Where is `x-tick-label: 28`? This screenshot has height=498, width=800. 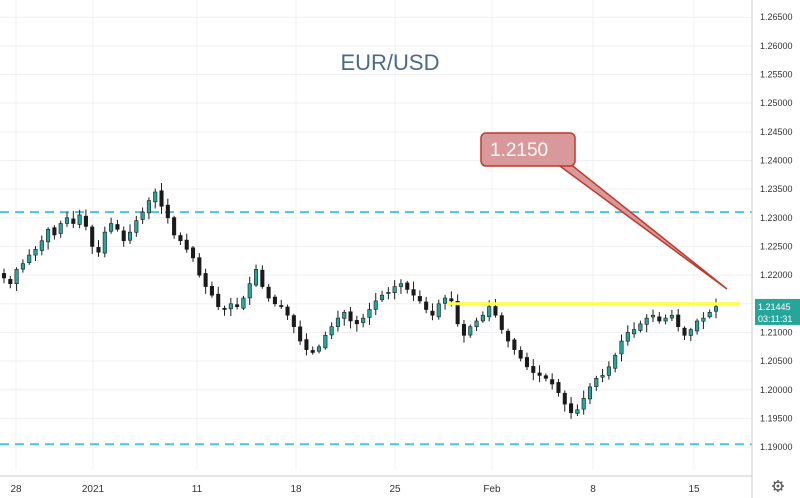
x-tick-label: 28 is located at coordinates (16, 489).